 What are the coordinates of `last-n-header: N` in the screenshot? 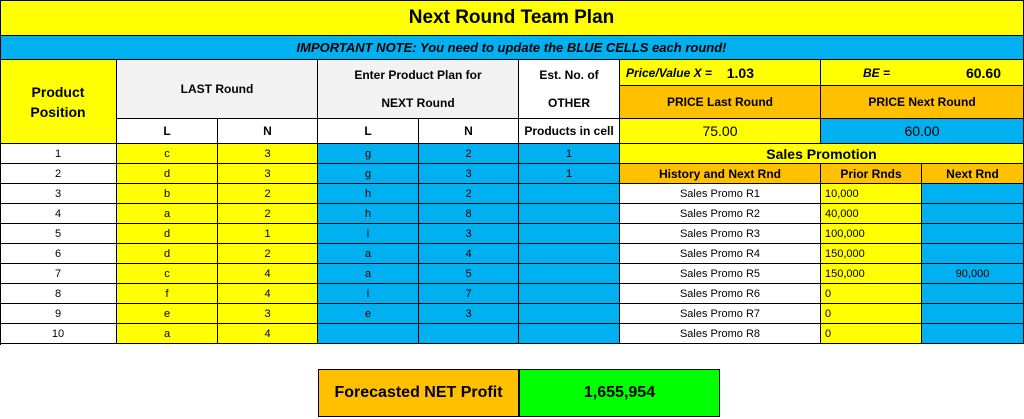 It's located at (268, 131).